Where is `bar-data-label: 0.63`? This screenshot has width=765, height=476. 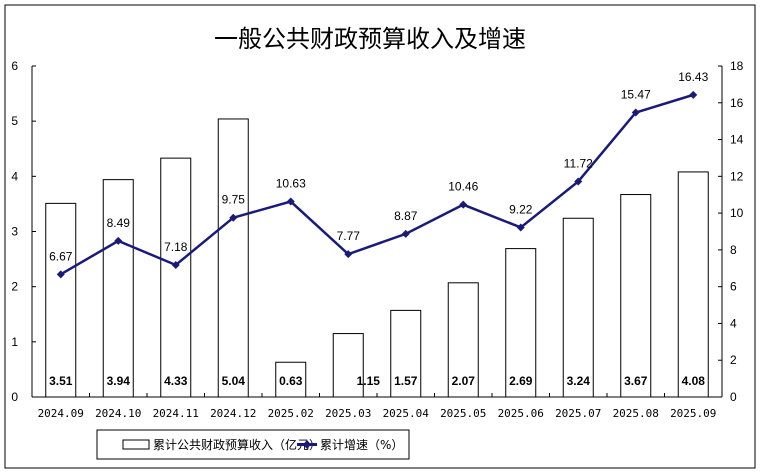 bar-data-label: 0.63 is located at coordinates (291, 381).